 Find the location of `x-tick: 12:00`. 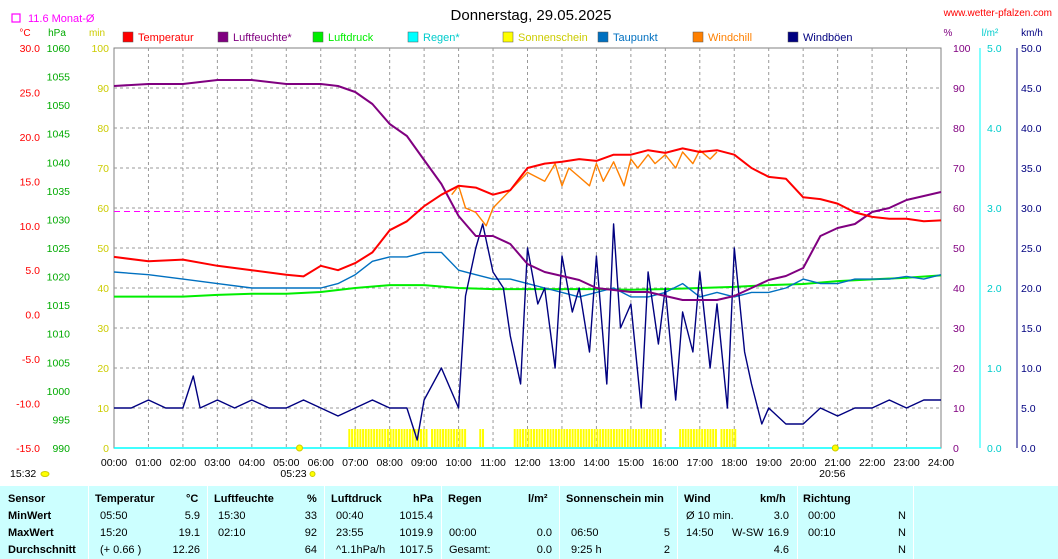

x-tick: 12:00 is located at coordinates (527, 463).